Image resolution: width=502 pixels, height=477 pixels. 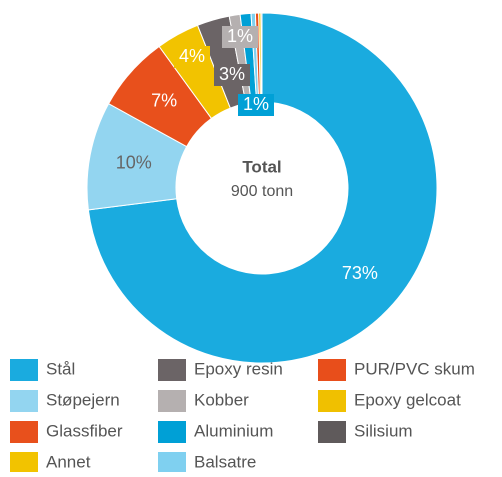 What do you see at coordinates (134, 162) in the screenshot?
I see `value-label: 10%` at bounding box center [134, 162].